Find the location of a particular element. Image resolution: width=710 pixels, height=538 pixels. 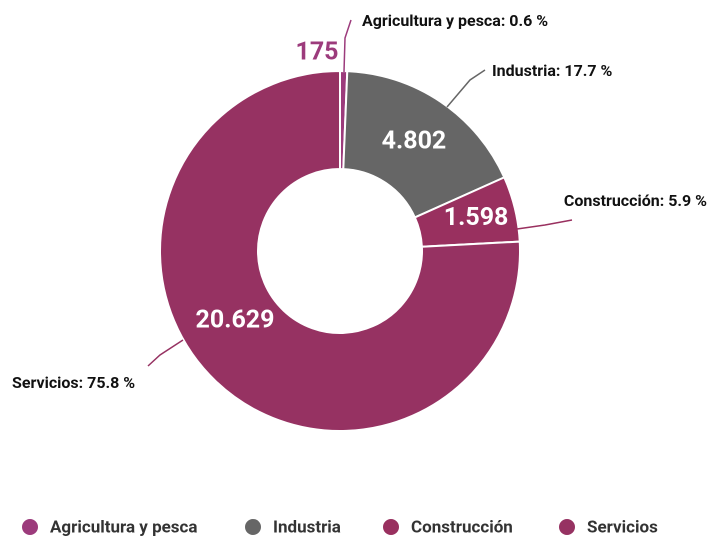

legend-label: Agricultura y pesca is located at coordinates (124, 527).